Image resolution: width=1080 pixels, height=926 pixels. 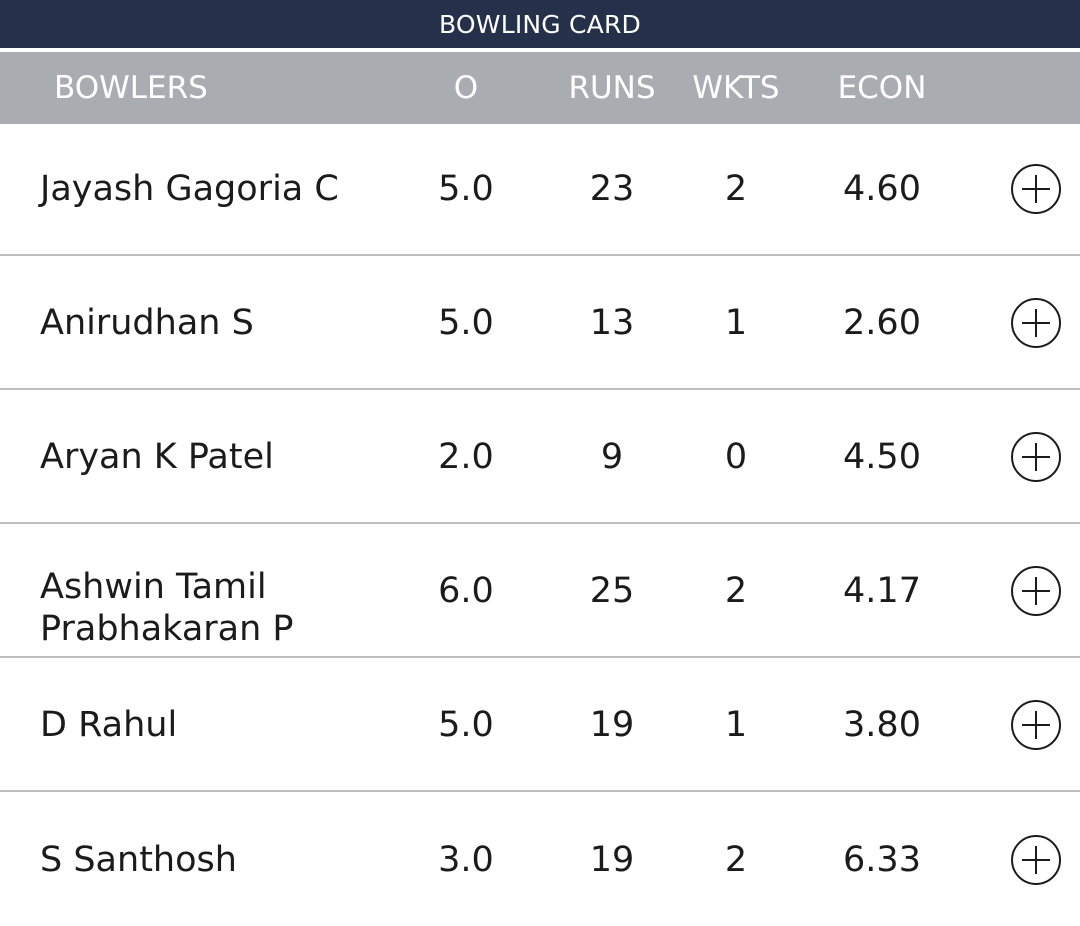 What do you see at coordinates (147, 323) in the screenshot?
I see `bowler-name: Anirudhan S` at bounding box center [147, 323].